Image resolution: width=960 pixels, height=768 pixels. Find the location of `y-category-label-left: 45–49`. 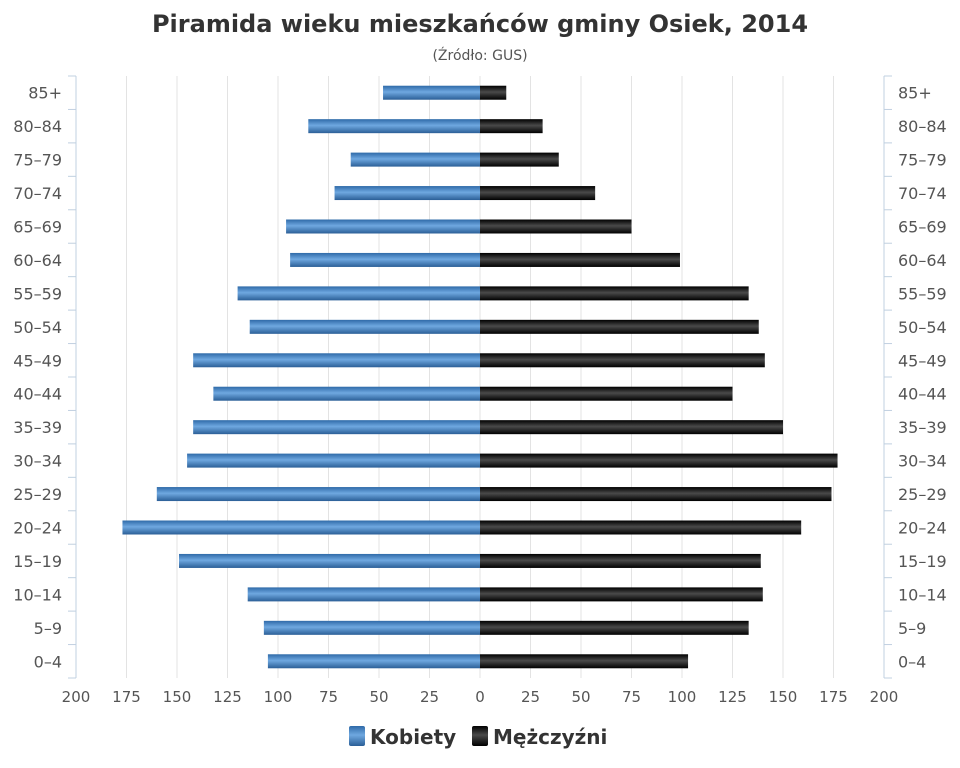

y-category-label-left: 45–49 is located at coordinates (37, 360).